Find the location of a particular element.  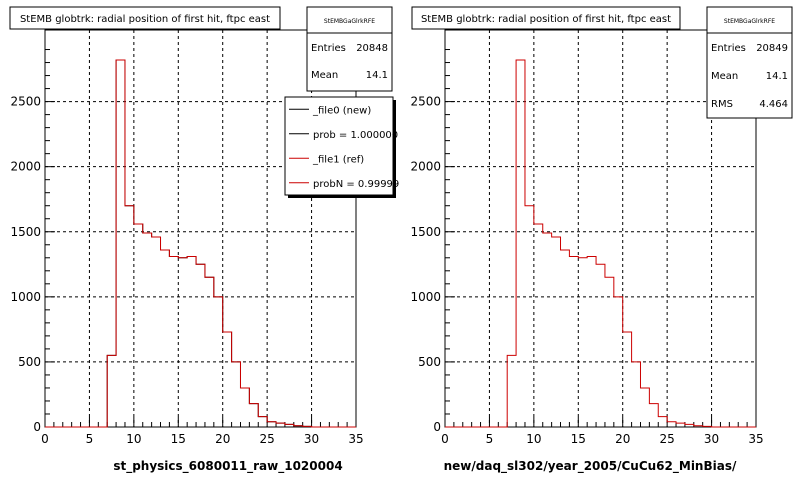

legend-box is located at coordinates (339, 146).